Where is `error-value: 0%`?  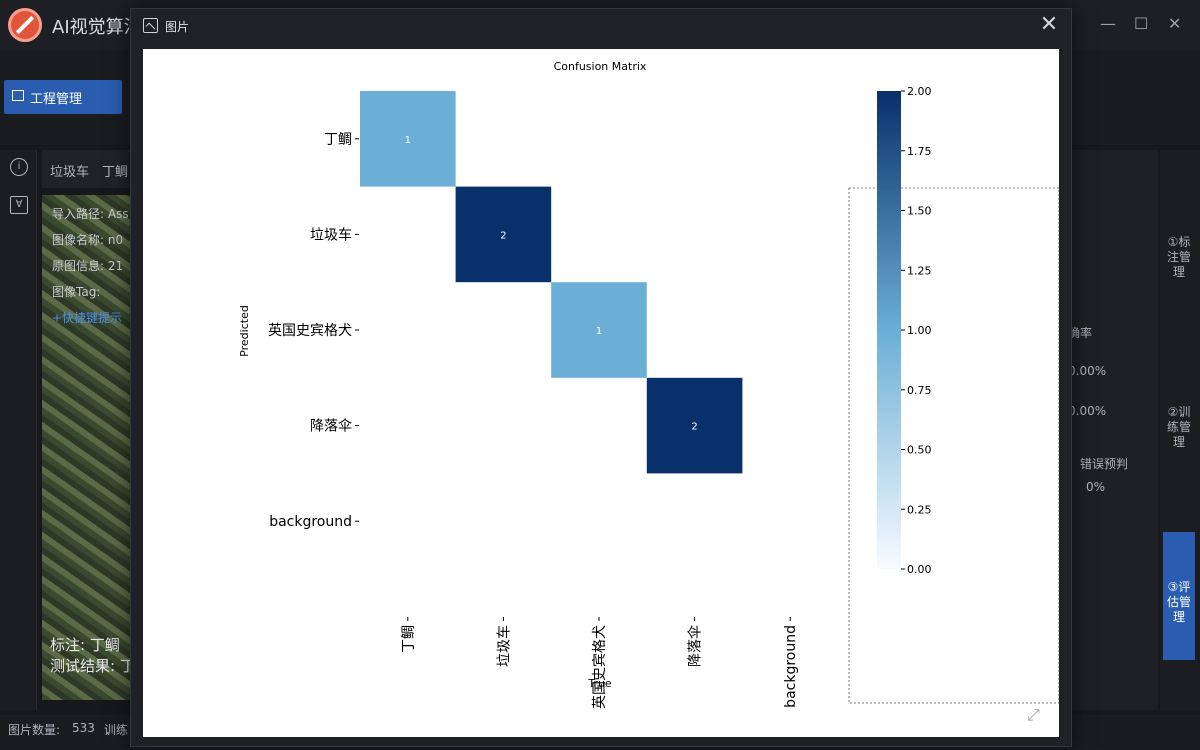 error-value: 0% is located at coordinates (1096, 487).